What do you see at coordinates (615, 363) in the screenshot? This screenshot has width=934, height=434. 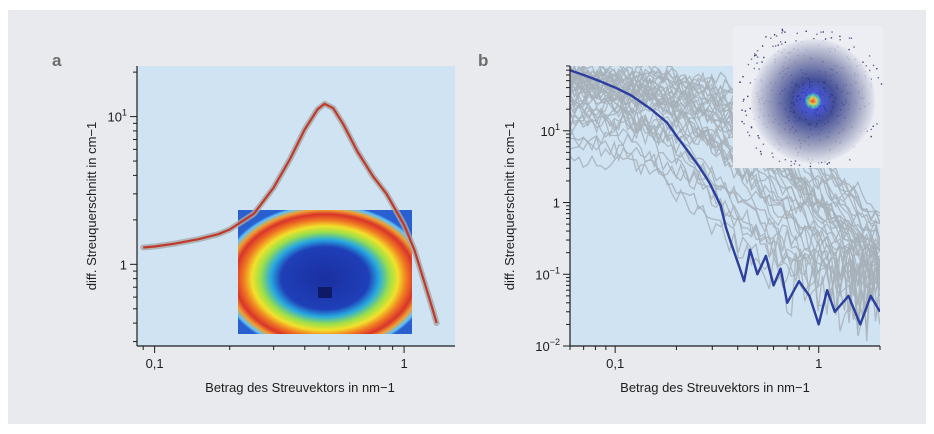 I see `x-tick-label: 0,1` at bounding box center [615, 363].